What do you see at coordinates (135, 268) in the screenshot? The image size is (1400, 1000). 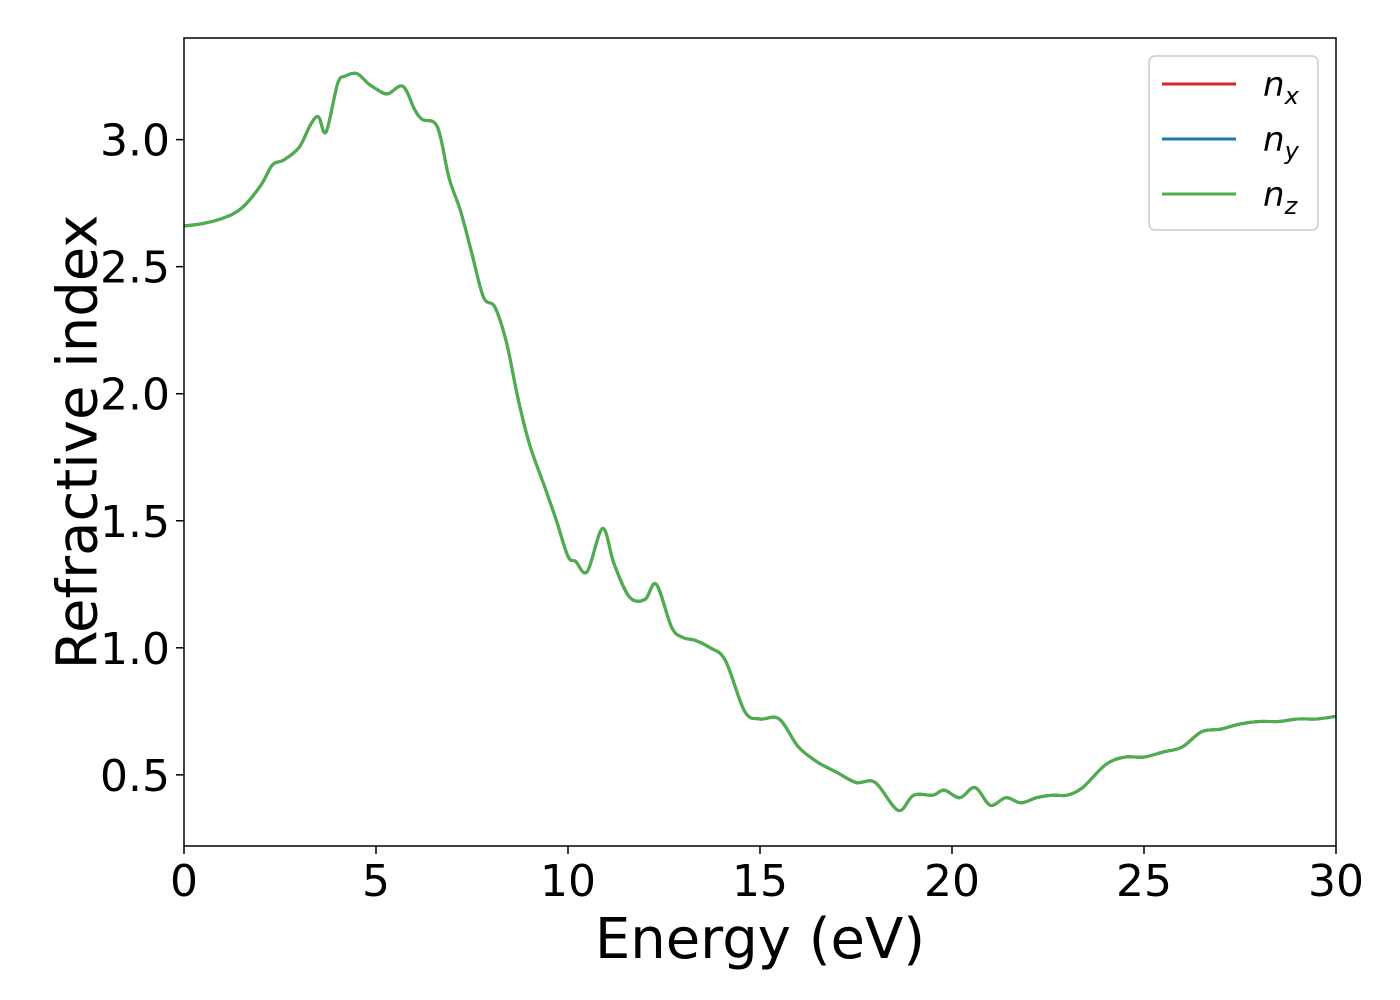 I see `y-tick-label: 2.5` at bounding box center [135, 268].